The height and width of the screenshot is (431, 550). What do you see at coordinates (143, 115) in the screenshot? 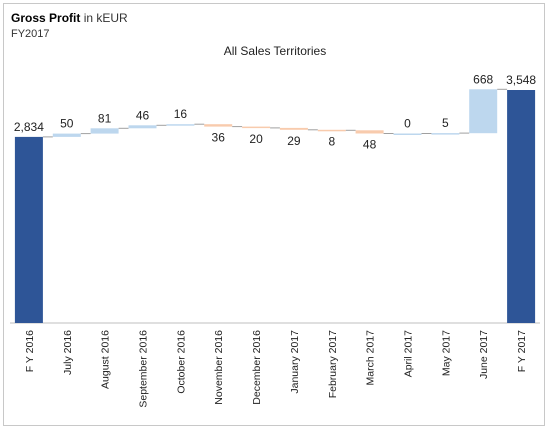
I see `value-label: 46` at bounding box center [143, 115].